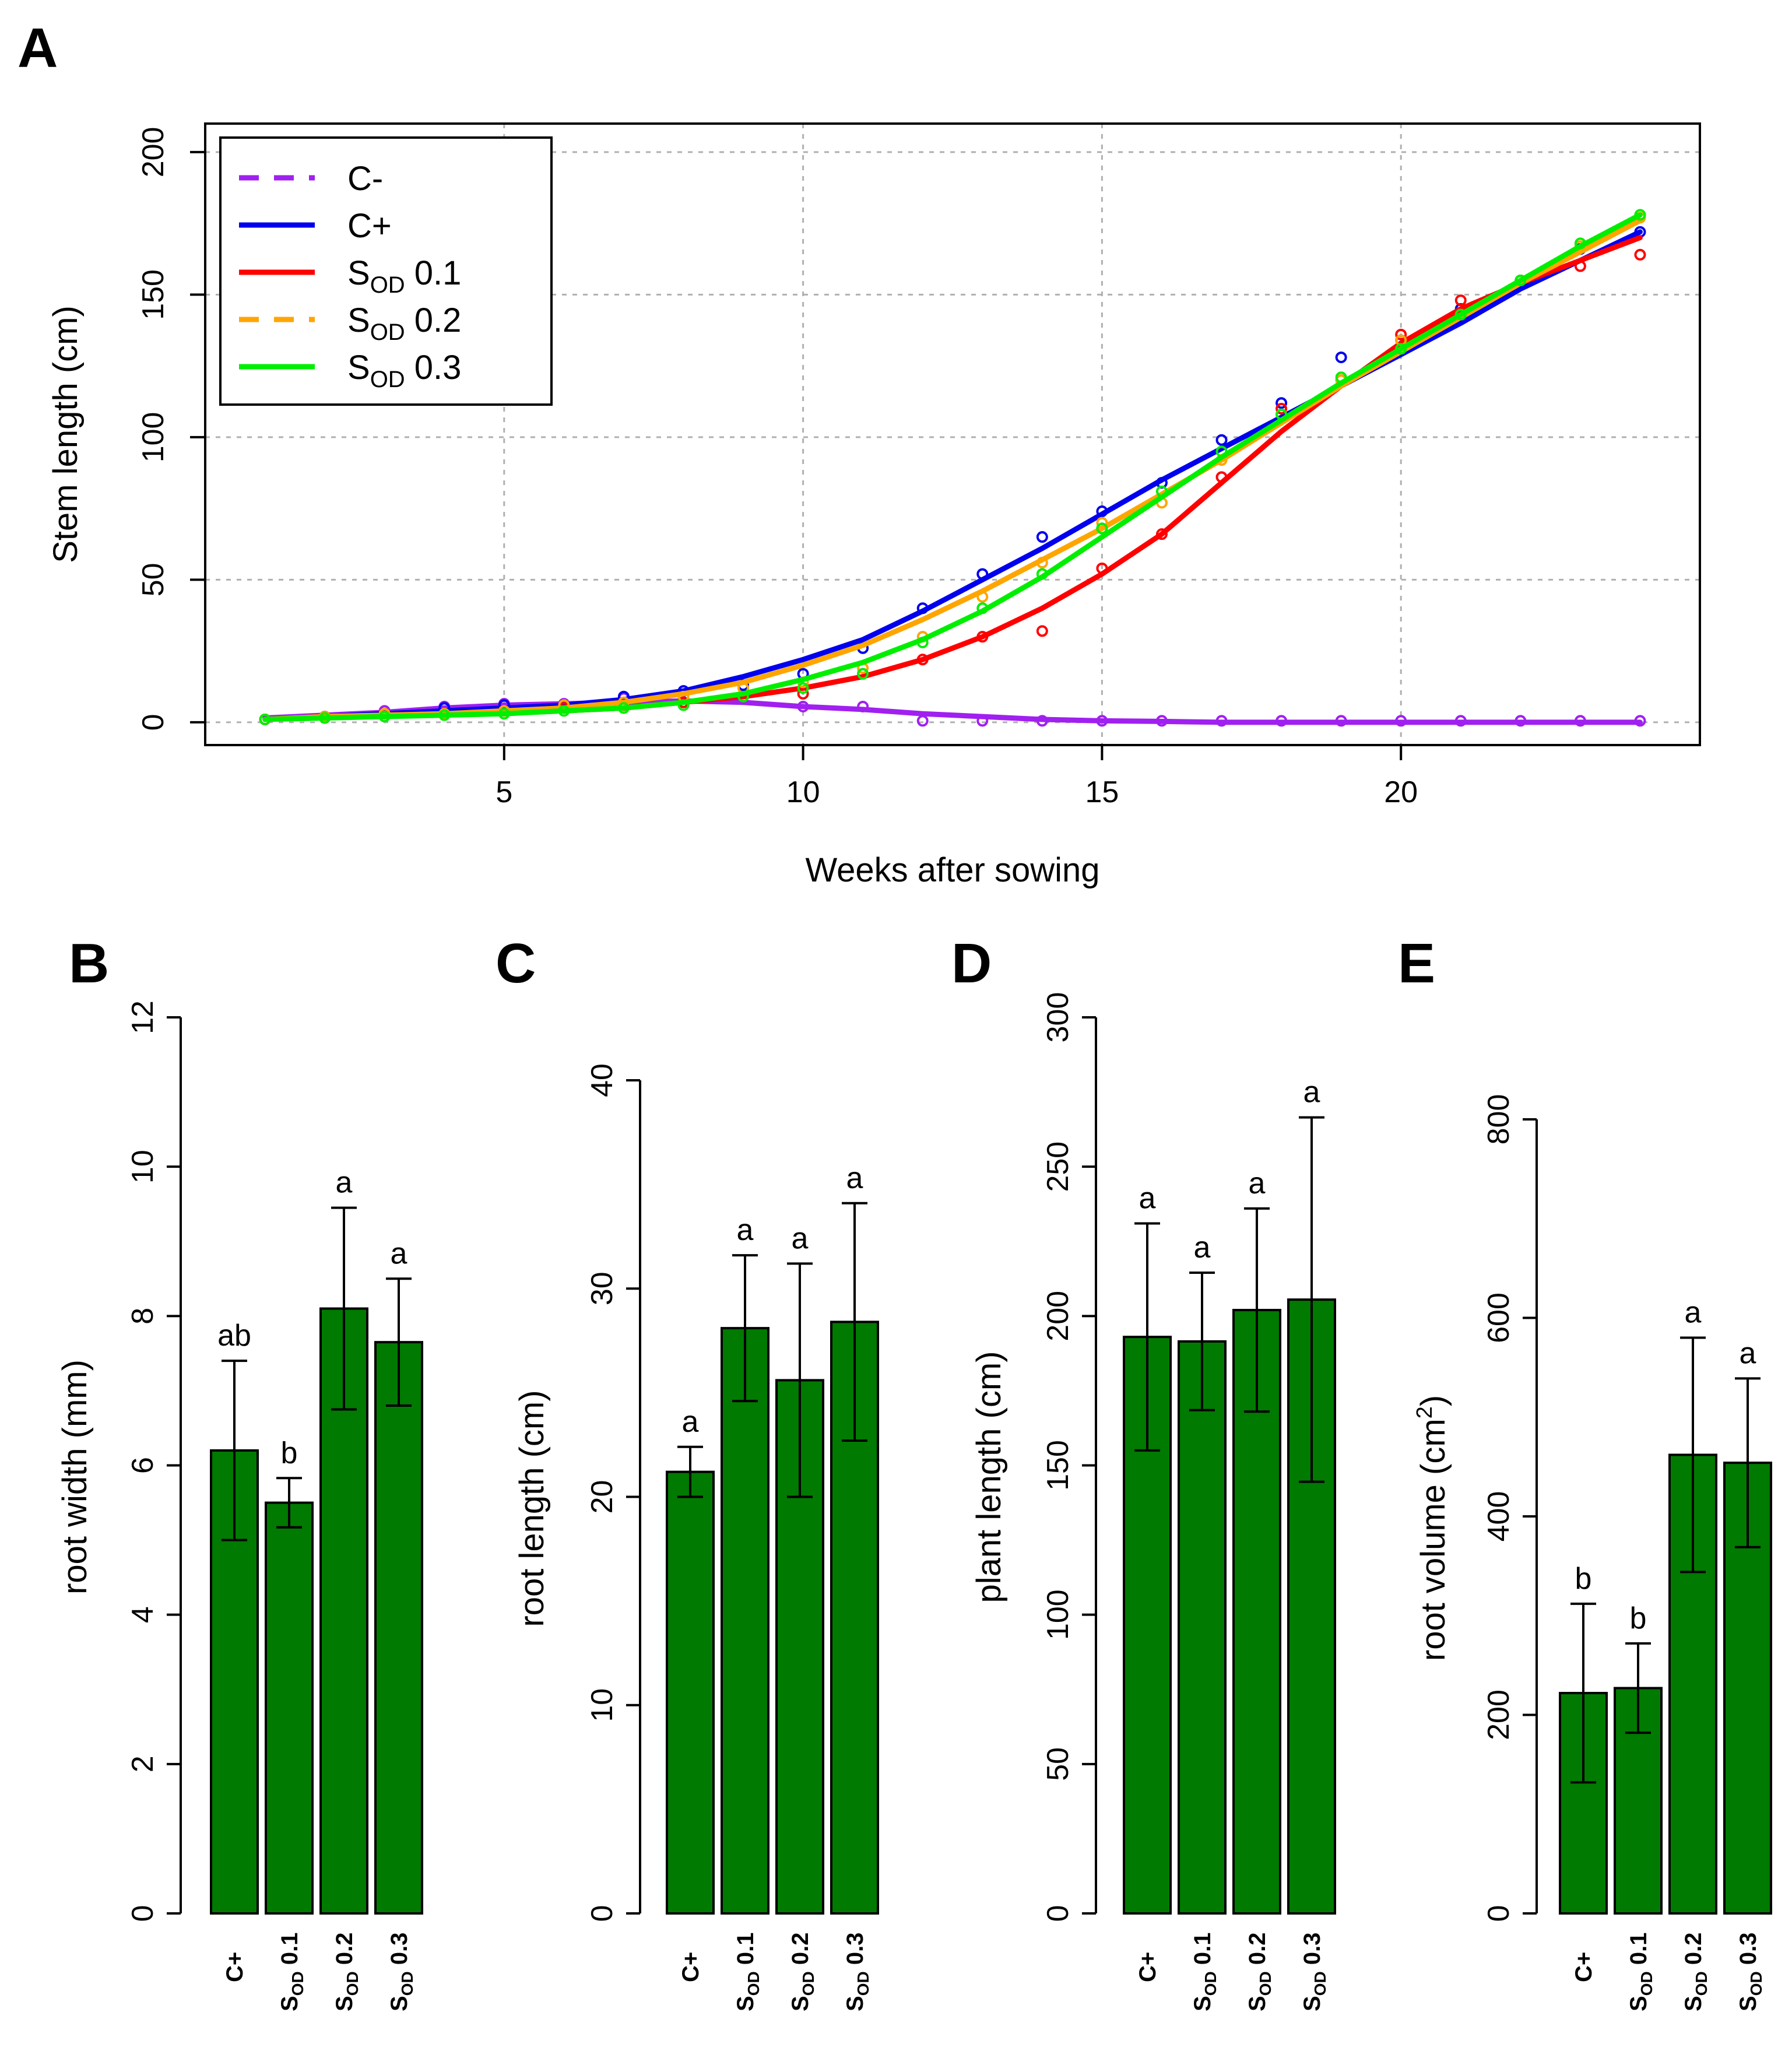 The image size is (1792, 2051). Describe the element at coordinates (89, 964) in the screenshot. I see `panel-letter-B: B` at that location.